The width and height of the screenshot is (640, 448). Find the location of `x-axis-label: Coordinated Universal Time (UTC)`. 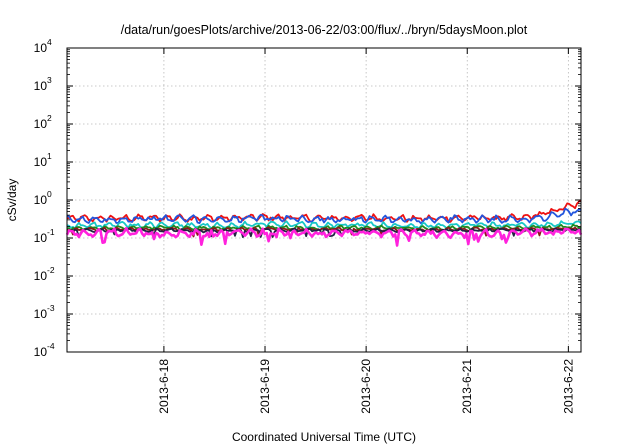

x-axis-label: Coordinated Universal Time (UTC) is located at coordinates (324, 437).